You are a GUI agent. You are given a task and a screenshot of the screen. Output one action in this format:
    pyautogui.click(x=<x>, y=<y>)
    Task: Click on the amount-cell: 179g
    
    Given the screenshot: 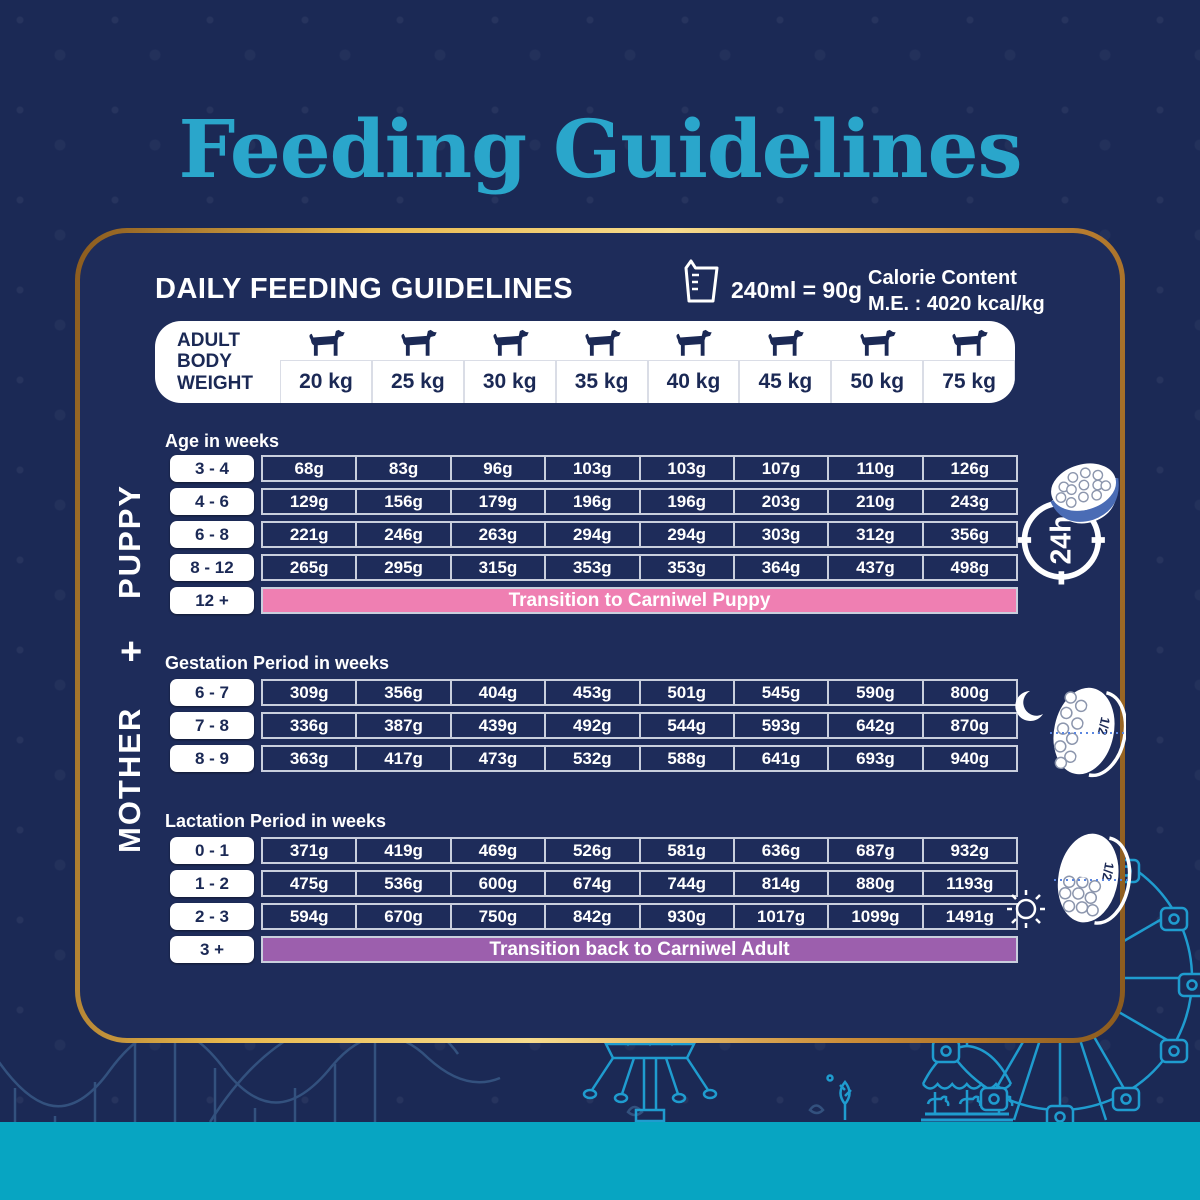 What is the action you would take?
    pyautogui.click(x=498, y=501)
    